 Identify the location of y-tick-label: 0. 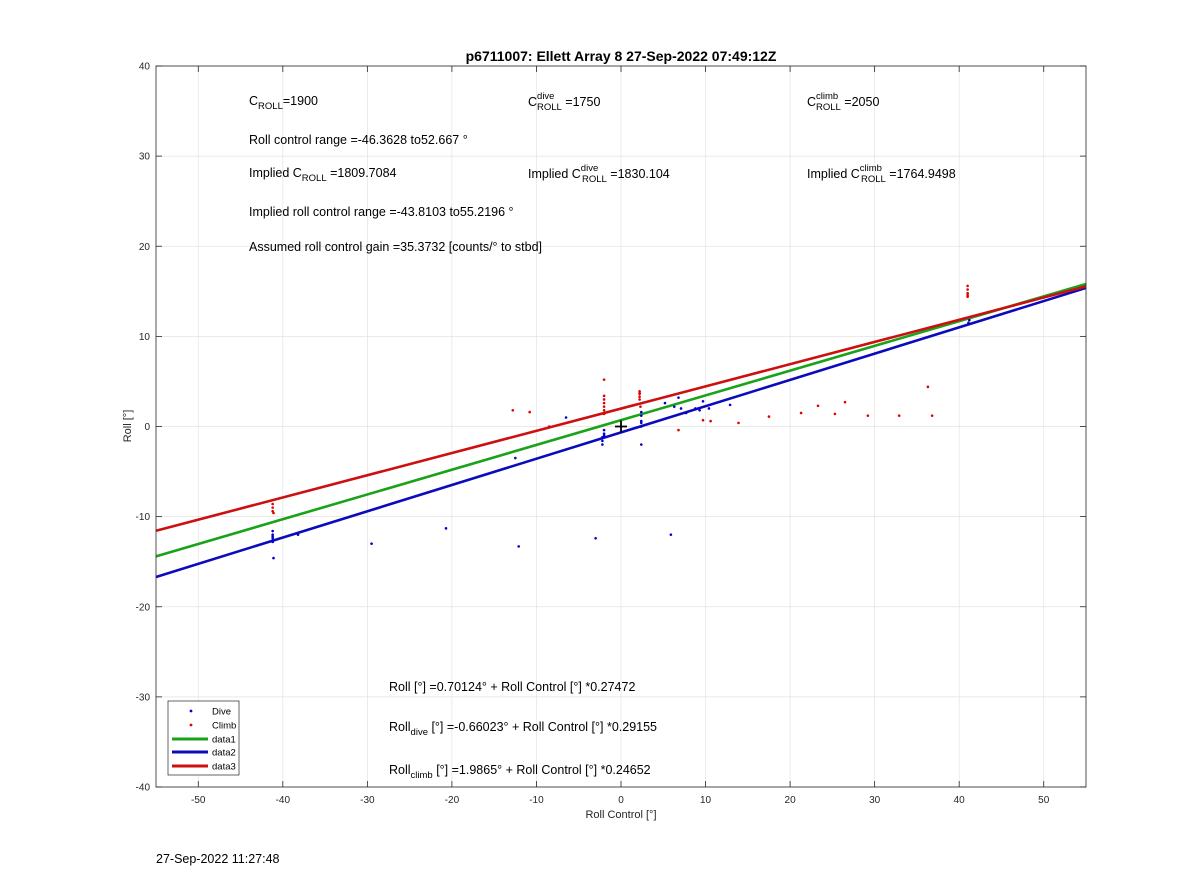
(147, 427).